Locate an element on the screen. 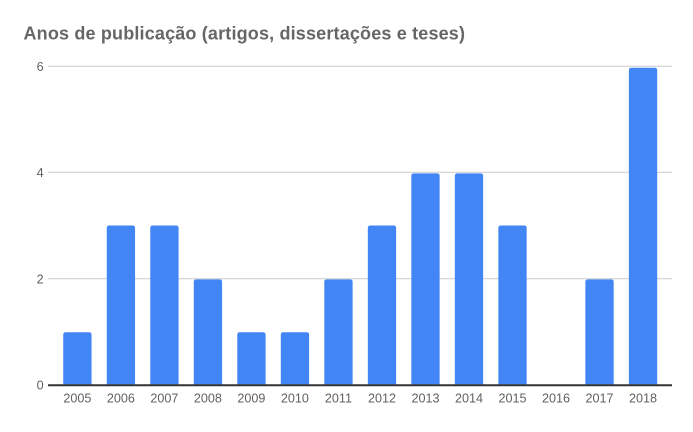  svg-text: 2016 is located at coordinates (556, 399).